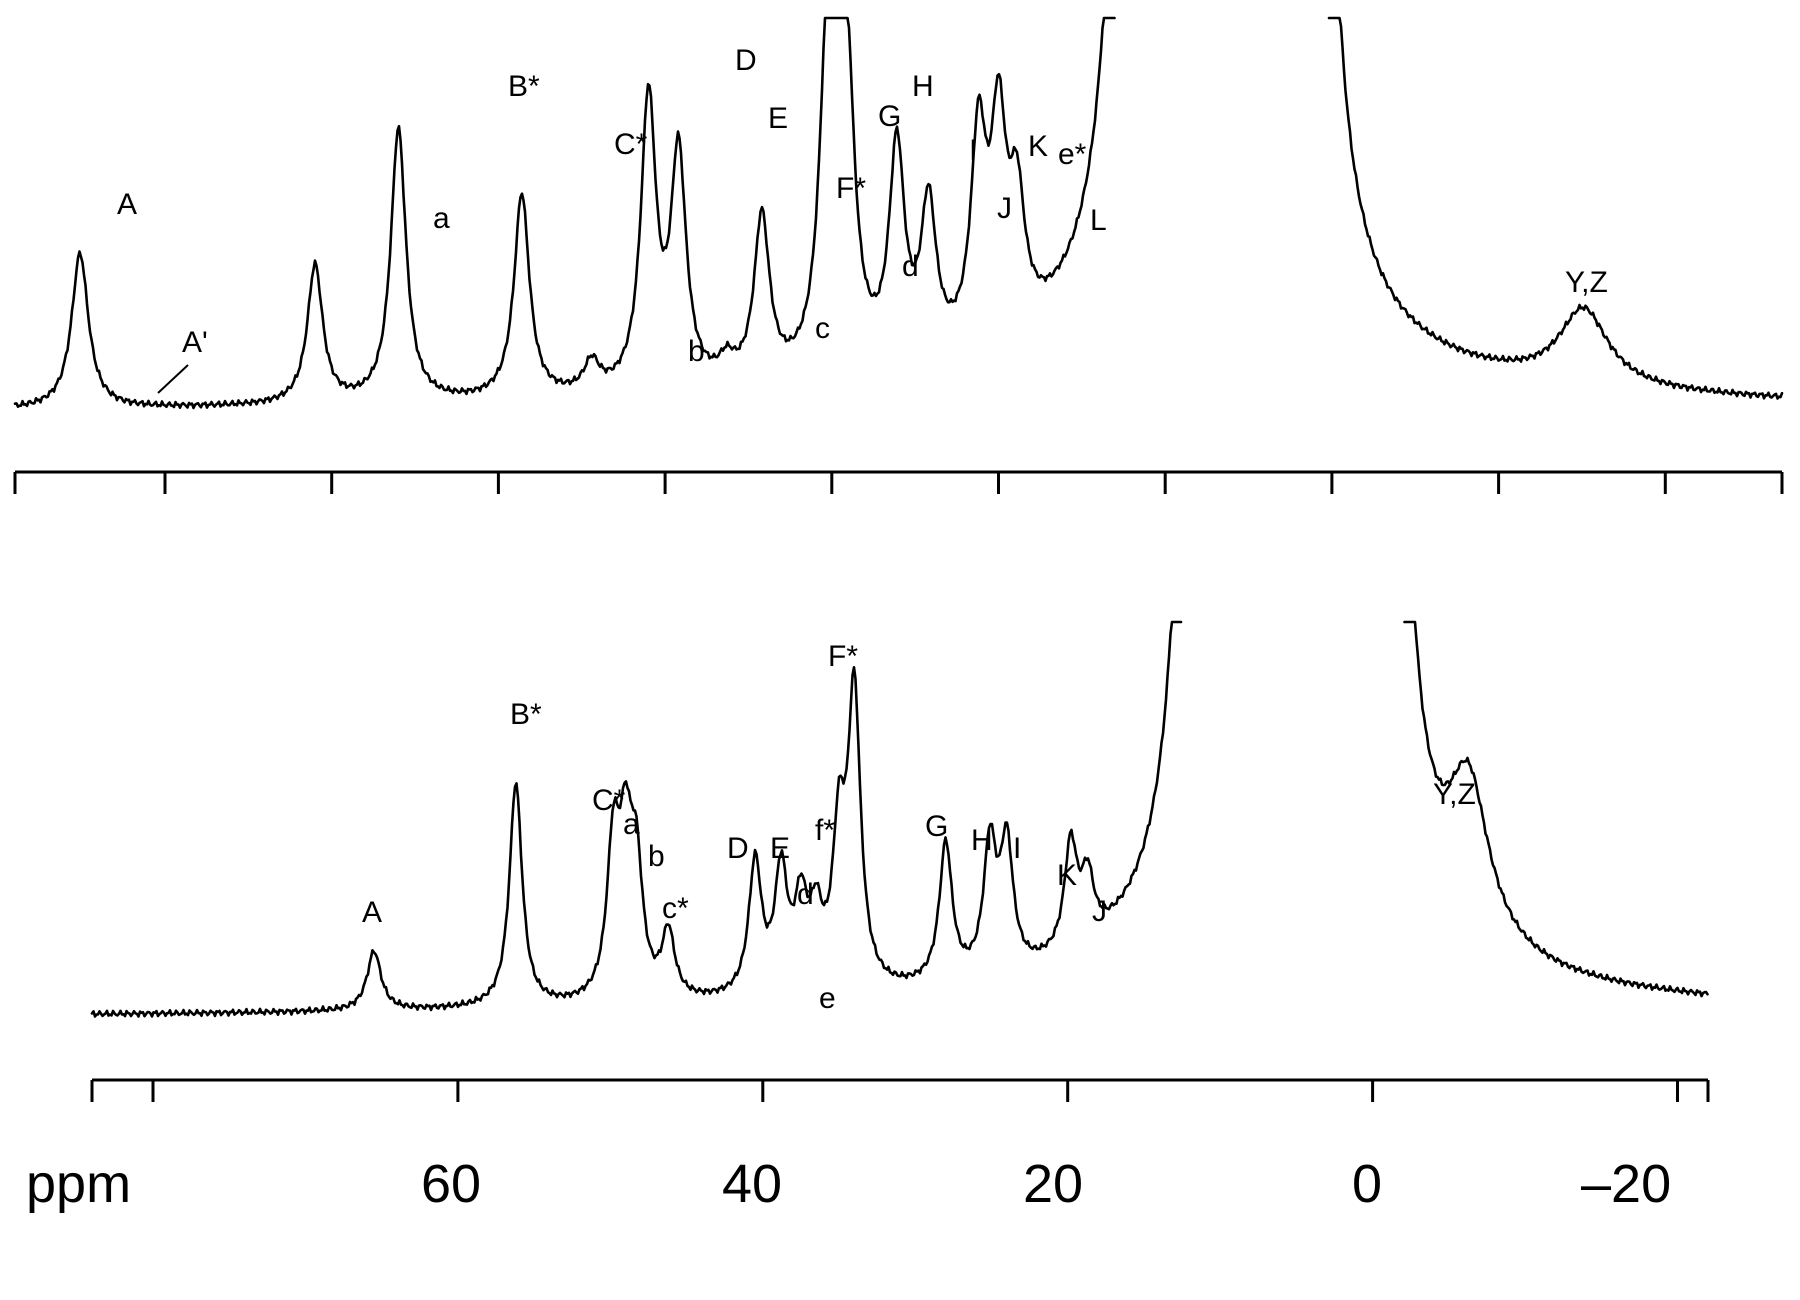 This screenshot has width=1800, height=1300. I want to click on bottom-label-C-star: C*, so click(609, 800).